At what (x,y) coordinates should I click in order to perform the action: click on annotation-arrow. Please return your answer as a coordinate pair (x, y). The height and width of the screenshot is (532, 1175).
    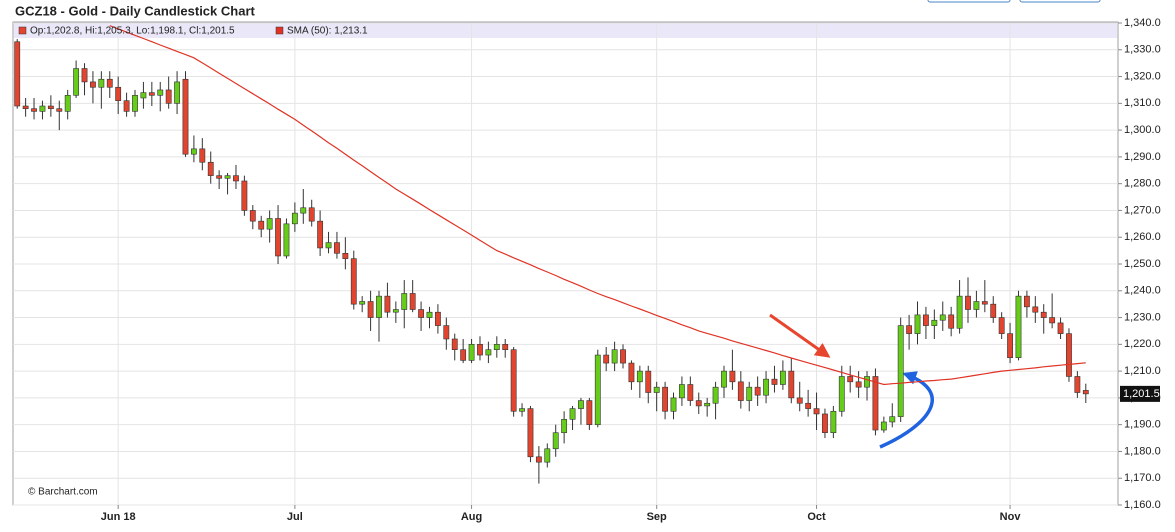
    Looking at the image, I should click on (800, 335).